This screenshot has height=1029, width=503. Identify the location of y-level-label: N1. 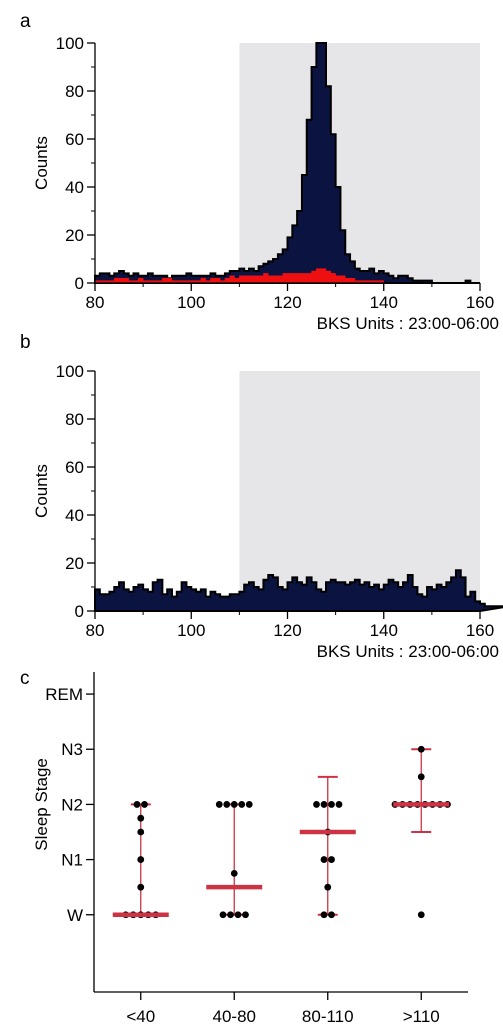
(72, 860).